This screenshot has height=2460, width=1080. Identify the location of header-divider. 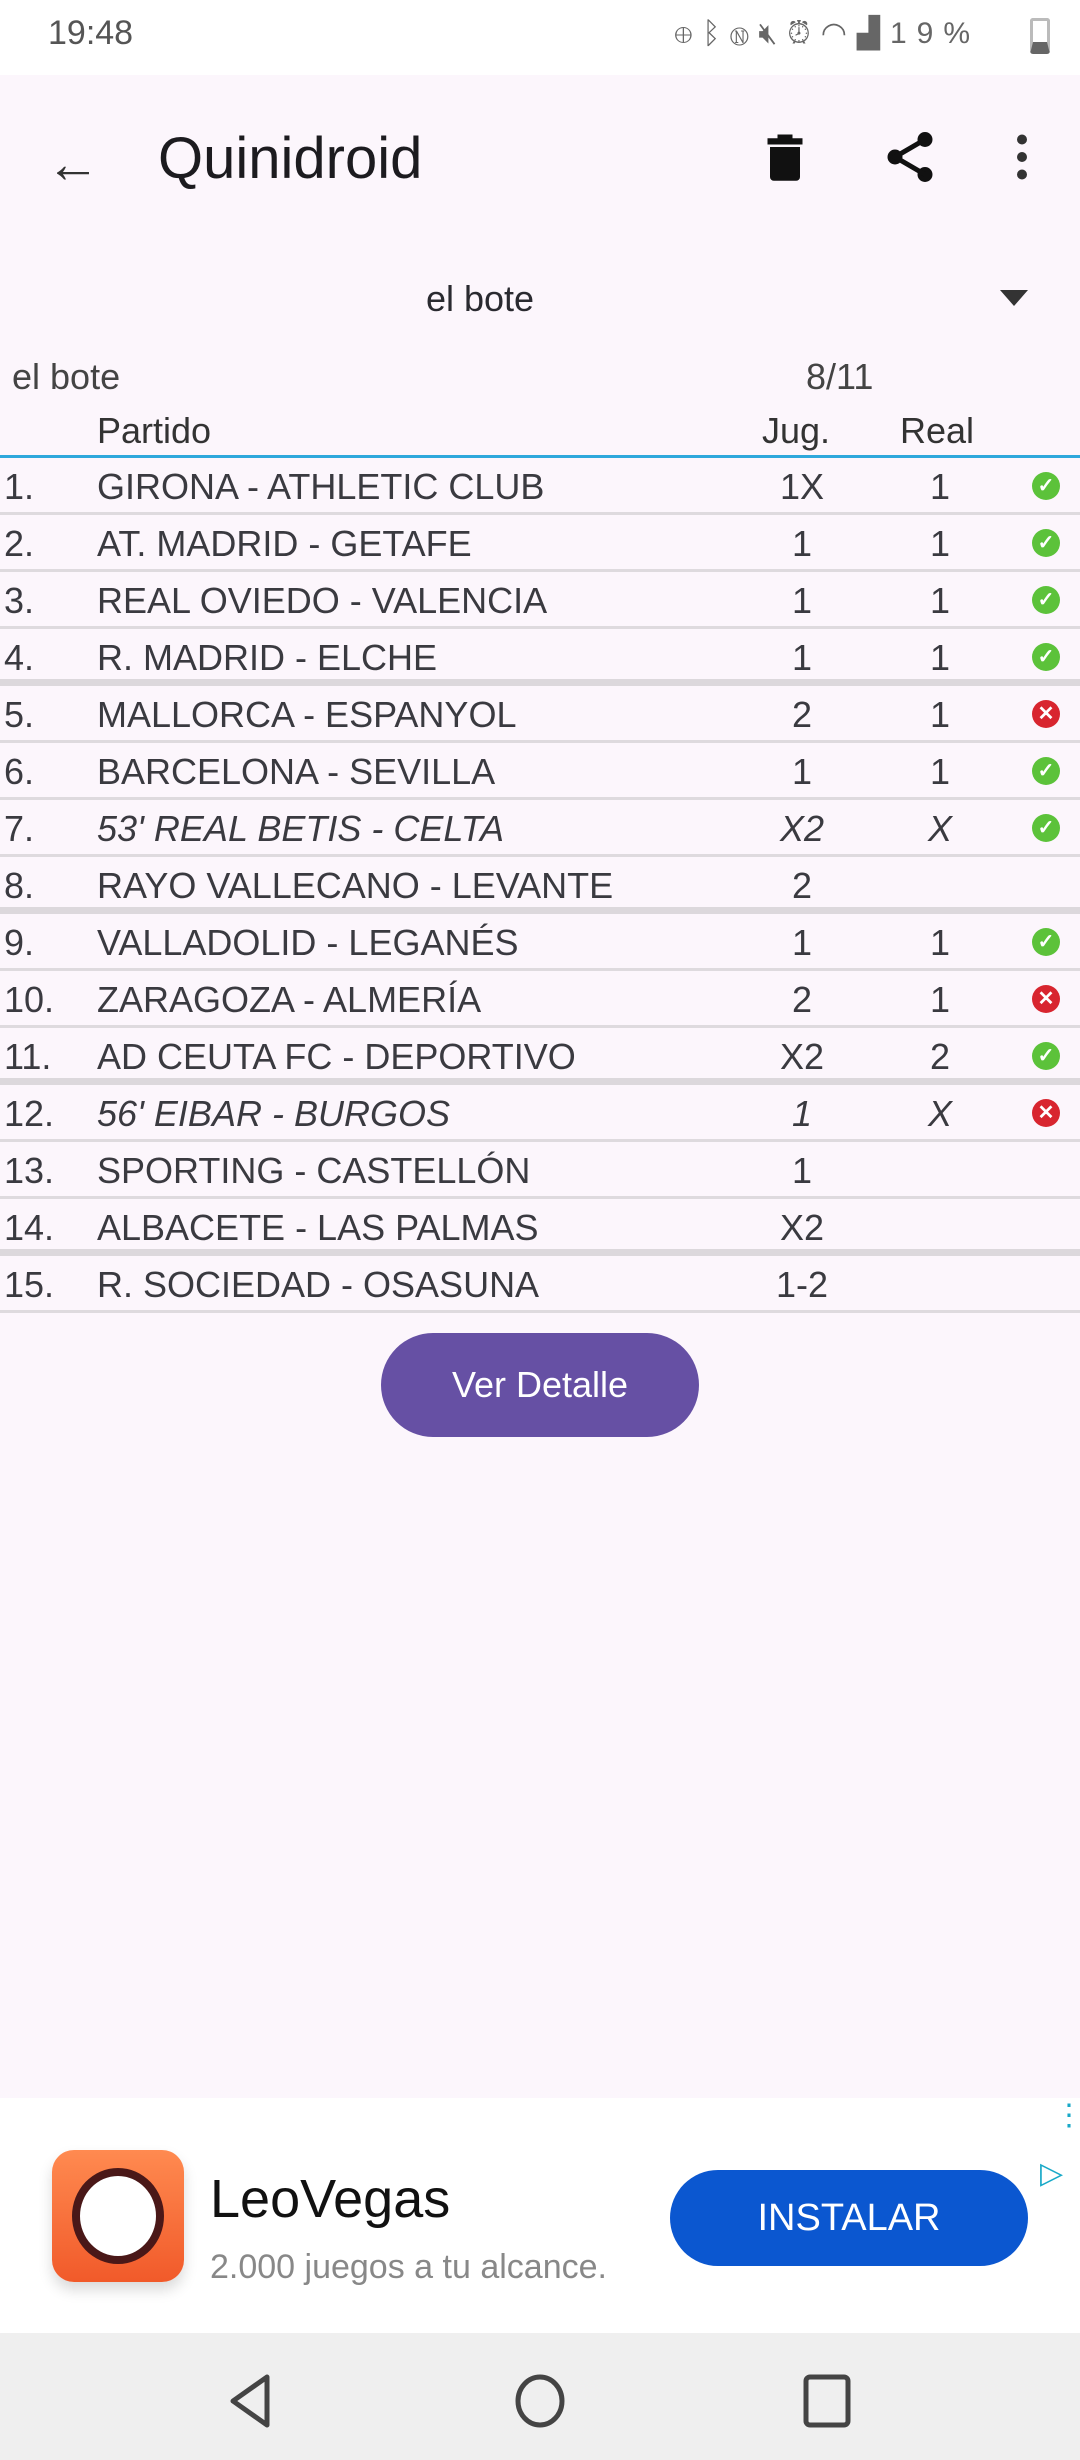
(540, 456).